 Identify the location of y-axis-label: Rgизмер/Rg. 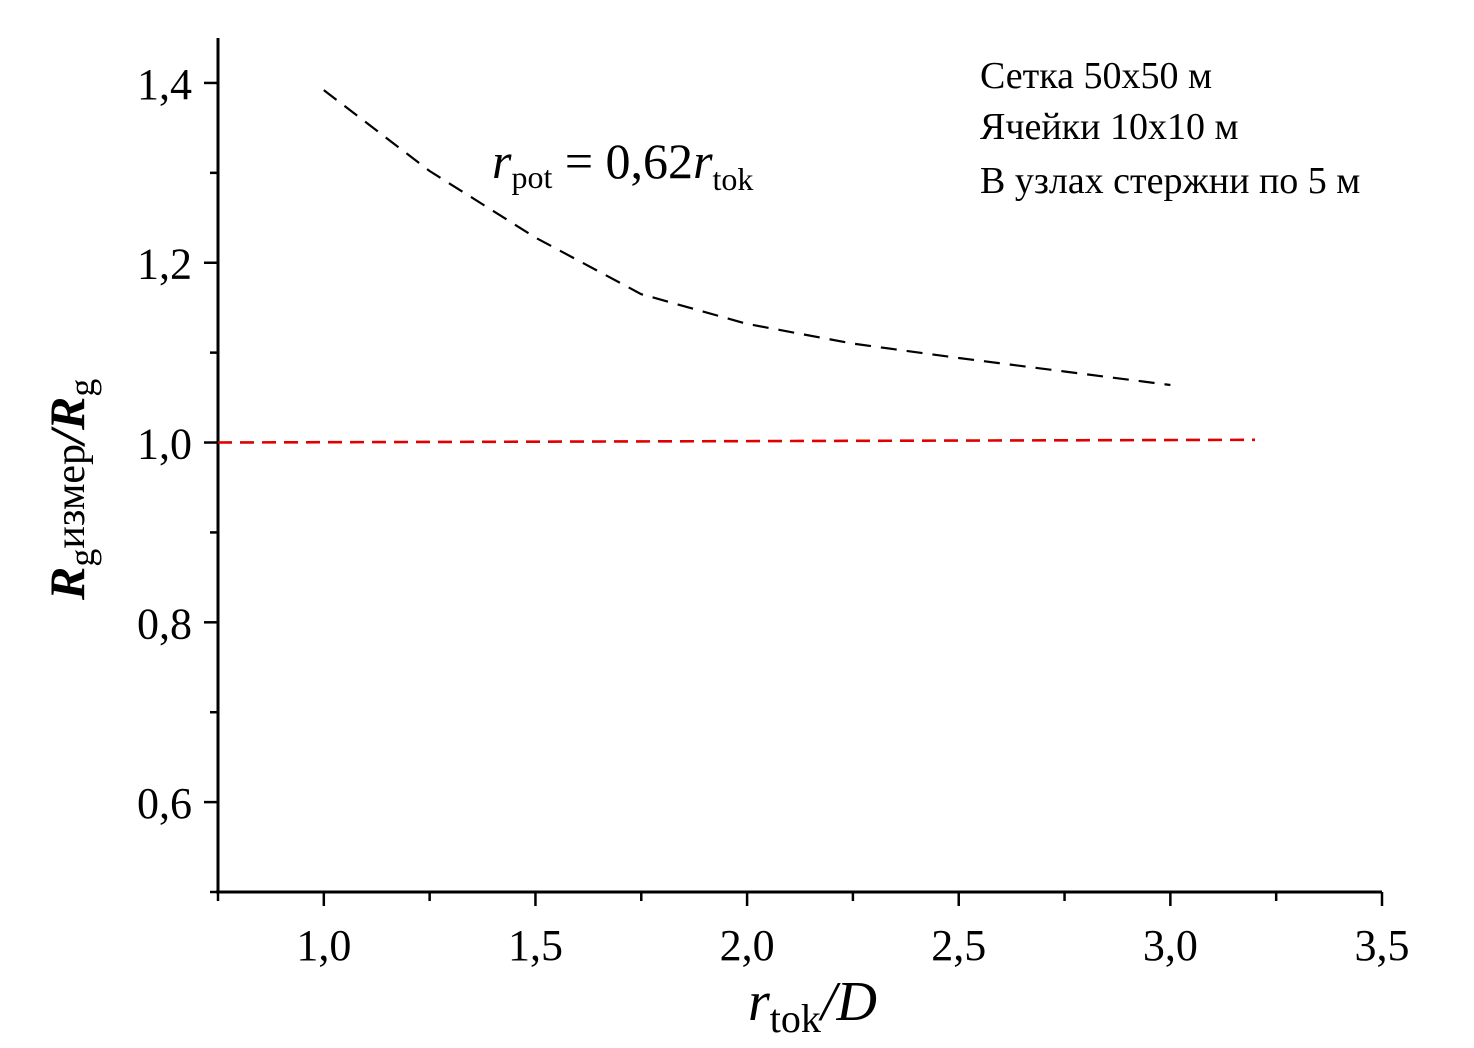
(70, 490).